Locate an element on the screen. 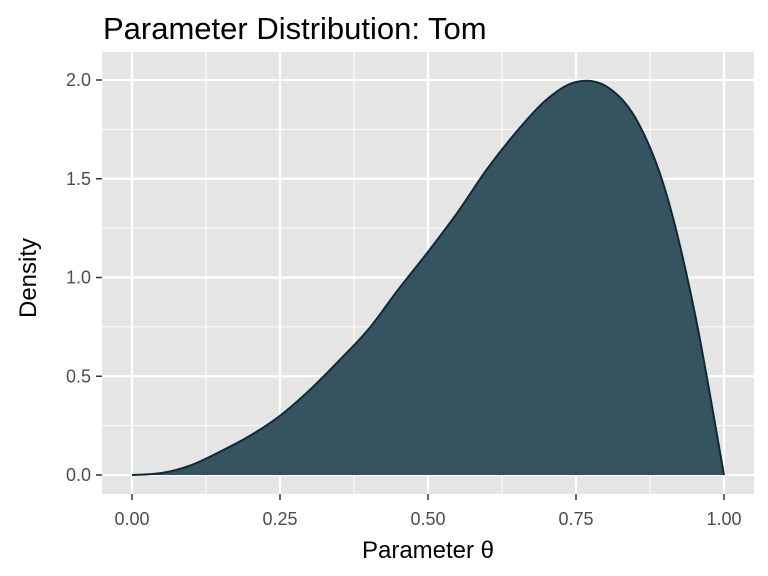  y-tick-label: 0.0 is located at coordinates (78, 475).